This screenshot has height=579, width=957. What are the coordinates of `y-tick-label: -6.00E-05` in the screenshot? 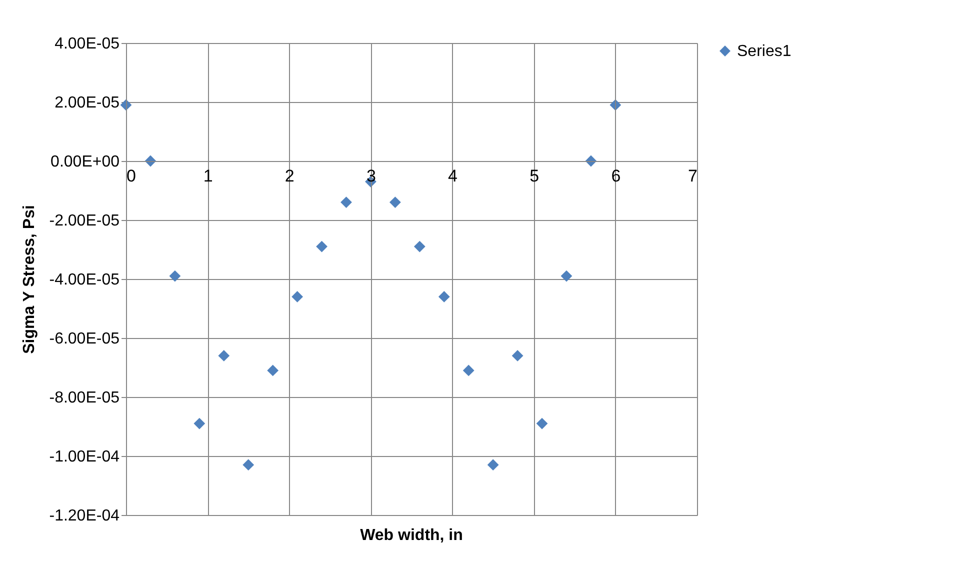 It's located at (84, 339).